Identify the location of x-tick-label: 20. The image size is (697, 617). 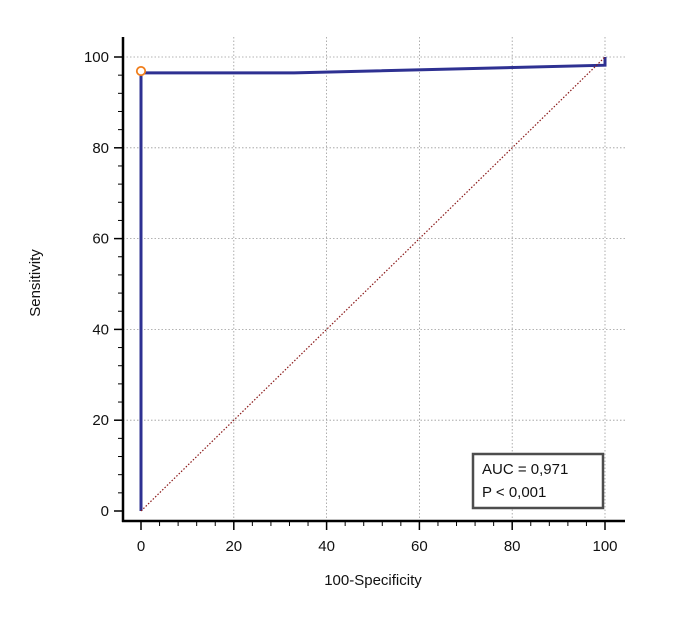
(233, 546).